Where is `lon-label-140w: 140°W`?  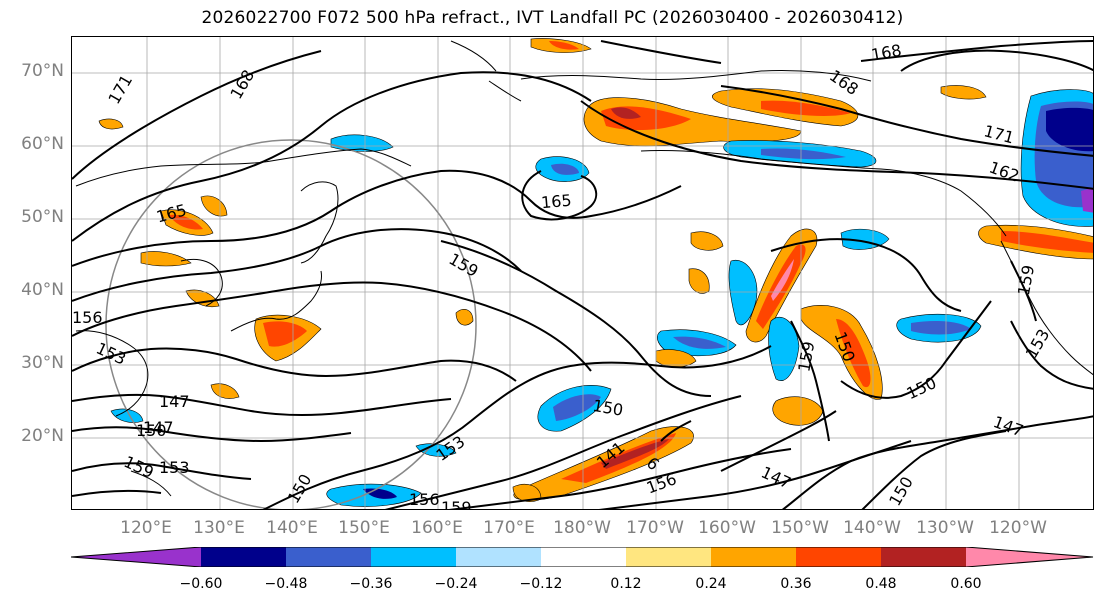 lon-label-140w: 140°W is located at coordinates (872, 528).